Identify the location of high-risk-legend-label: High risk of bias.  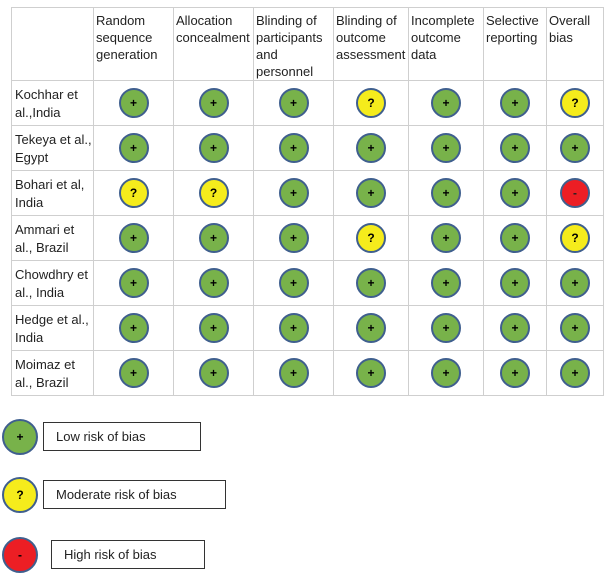
(128, 554).